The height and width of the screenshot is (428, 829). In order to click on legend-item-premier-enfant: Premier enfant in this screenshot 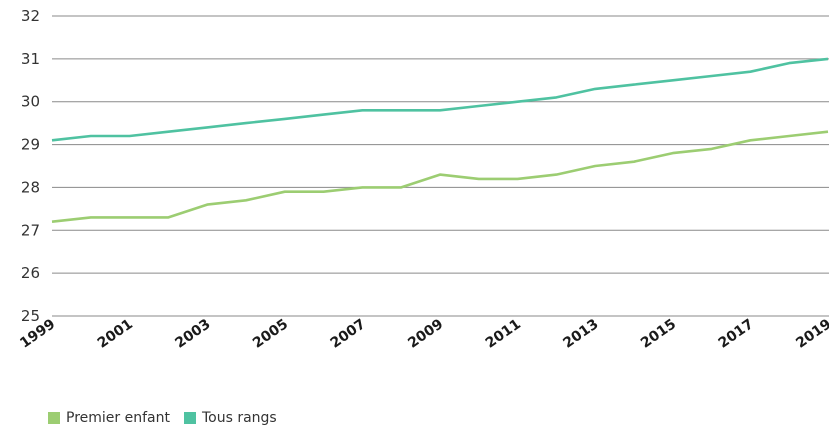, I will do `click(109, 418)`.